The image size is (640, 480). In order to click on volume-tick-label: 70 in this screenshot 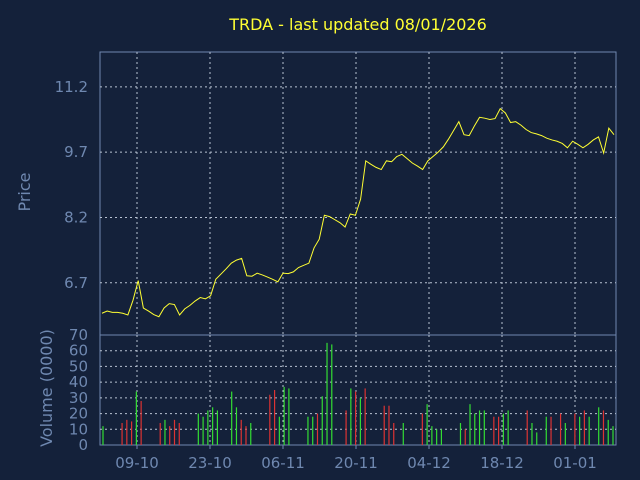, I will do `click(78, 335)`.